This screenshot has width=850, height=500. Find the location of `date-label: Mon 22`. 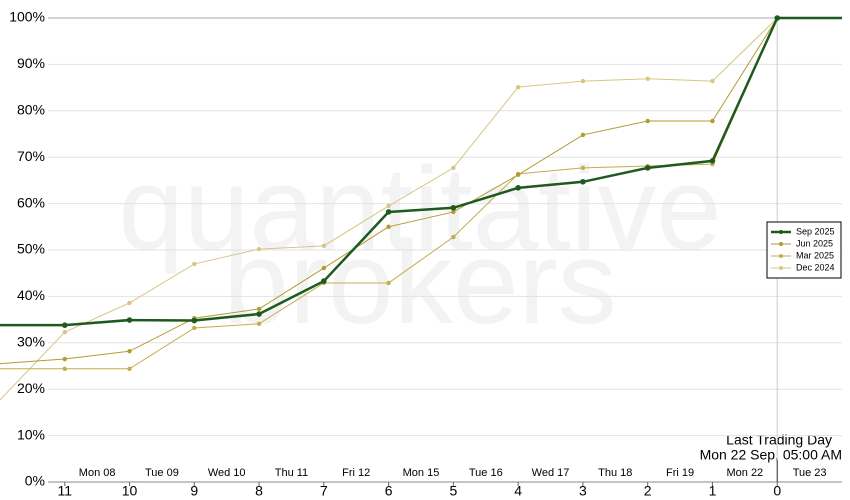

date-label: Mon 22 is located at coordinates (744, 473).